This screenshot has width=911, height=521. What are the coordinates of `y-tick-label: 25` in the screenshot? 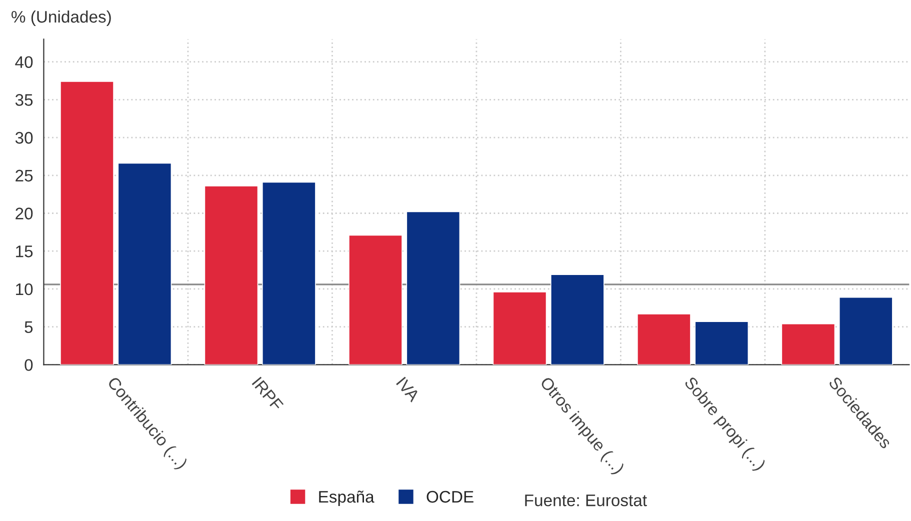 It's located at (24, 176).